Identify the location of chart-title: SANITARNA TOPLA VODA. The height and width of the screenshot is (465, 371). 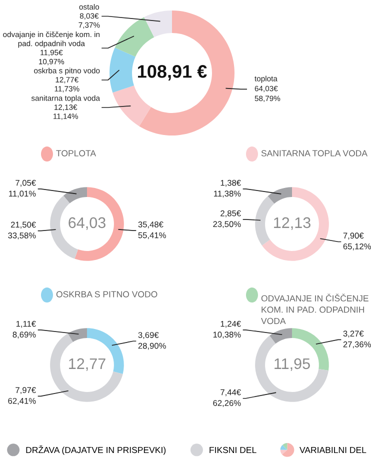
(314, 153).